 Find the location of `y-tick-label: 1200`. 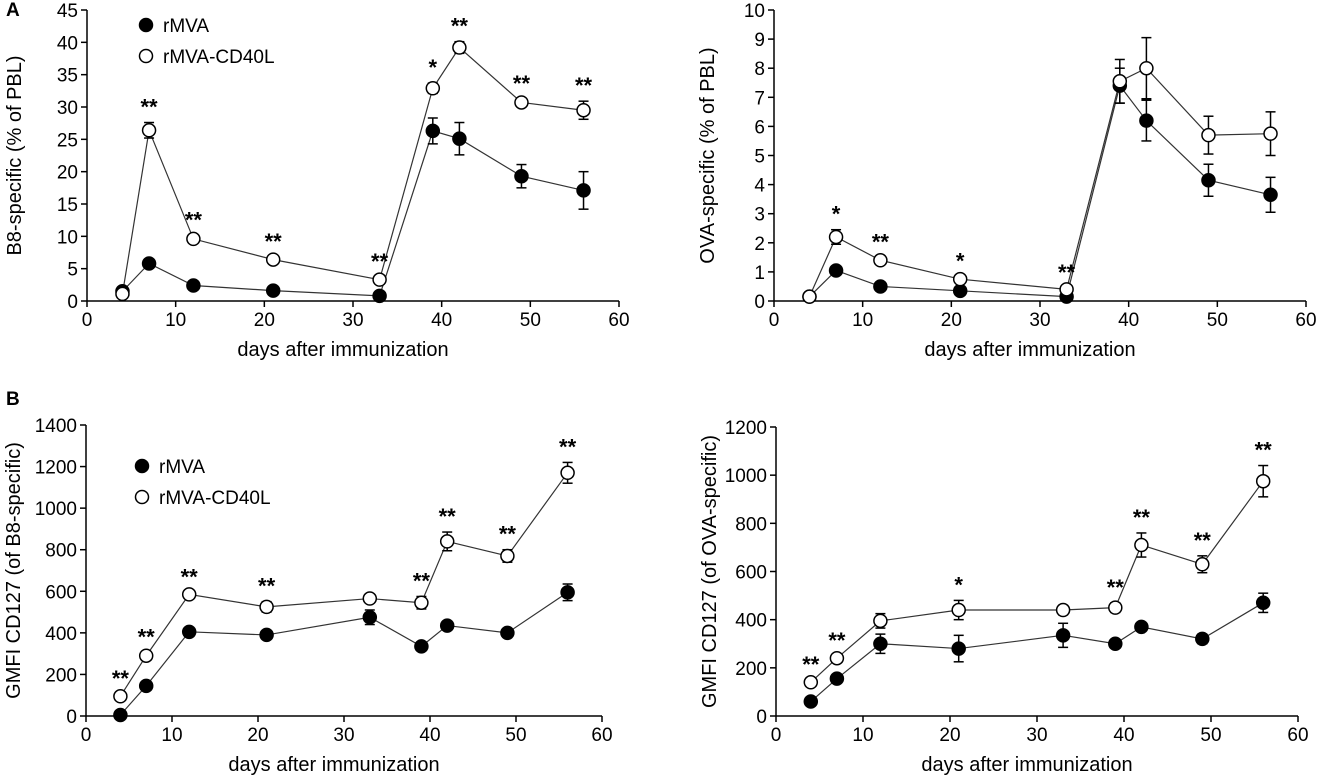

y-tick-label: 1200 is located at coordinates (746, 428).